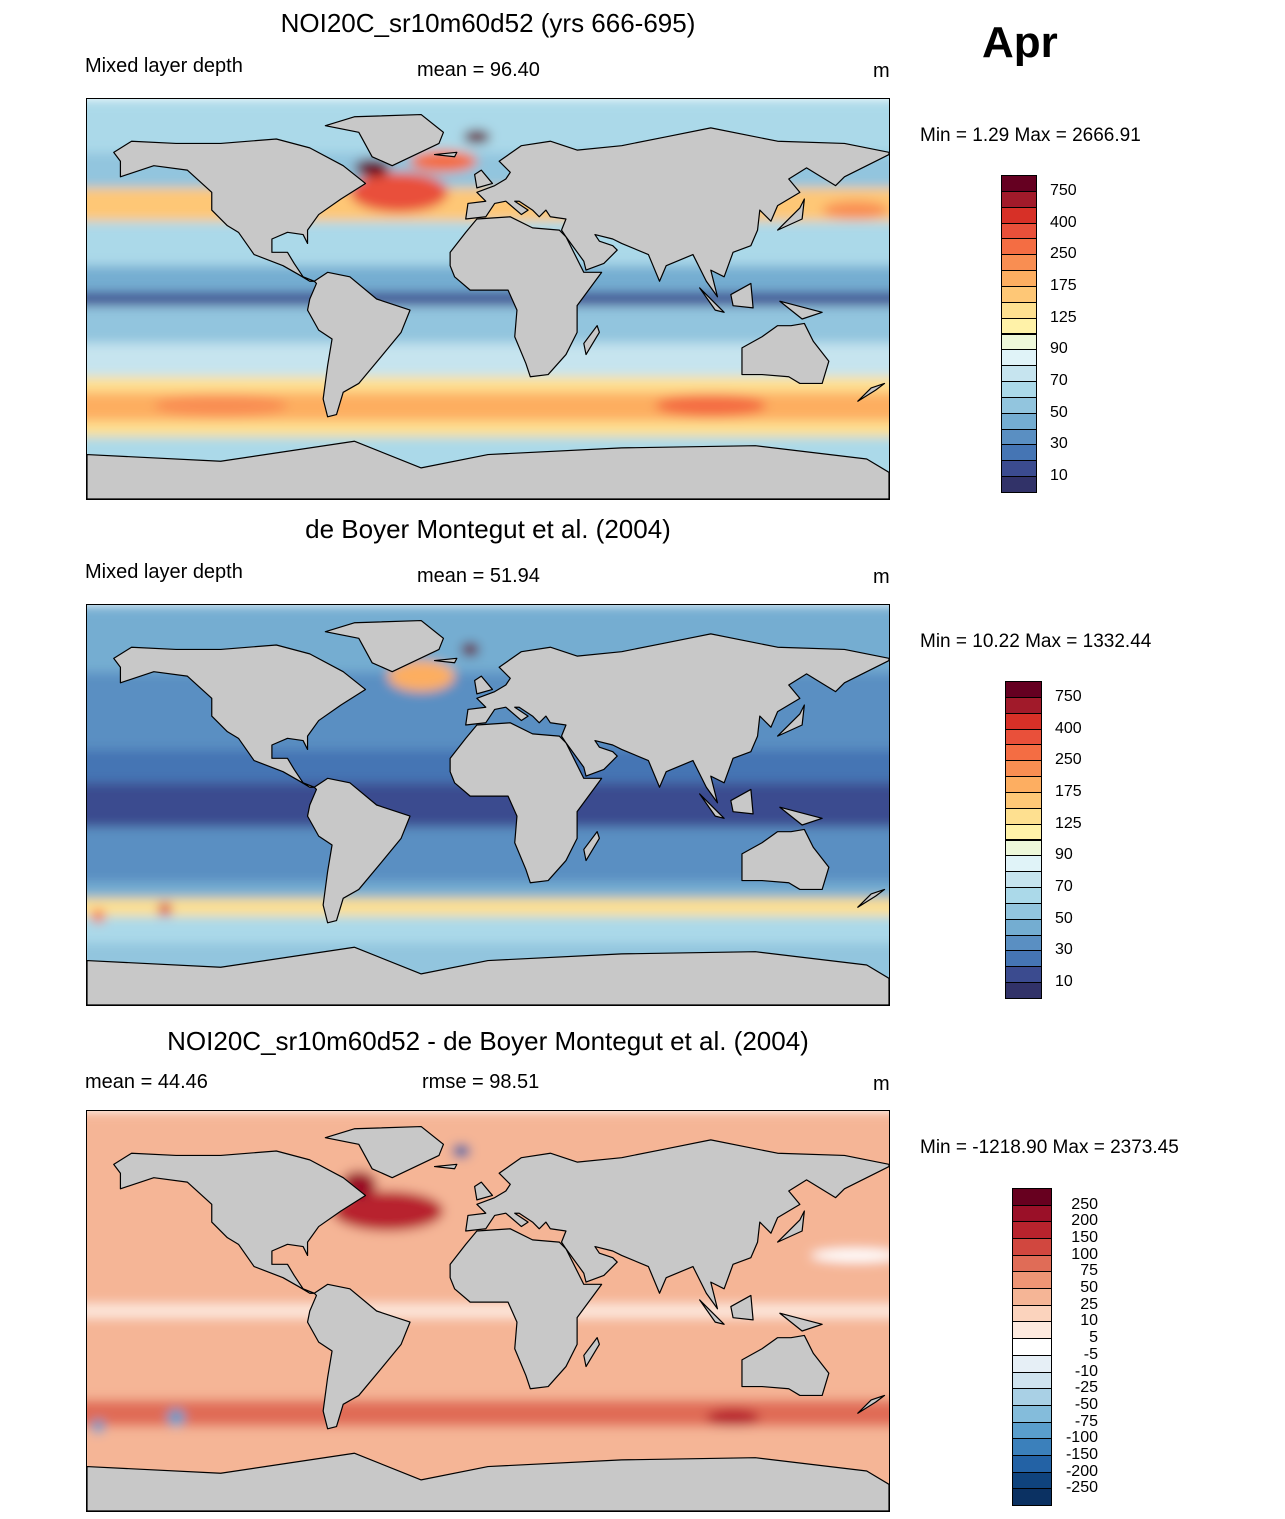 This screenshot has width=1285, height=1519. What do you see at coordinates (1063, 317) in the screenshot?
I see `colorbar-label: 125` at bounding box center [1063, 317].